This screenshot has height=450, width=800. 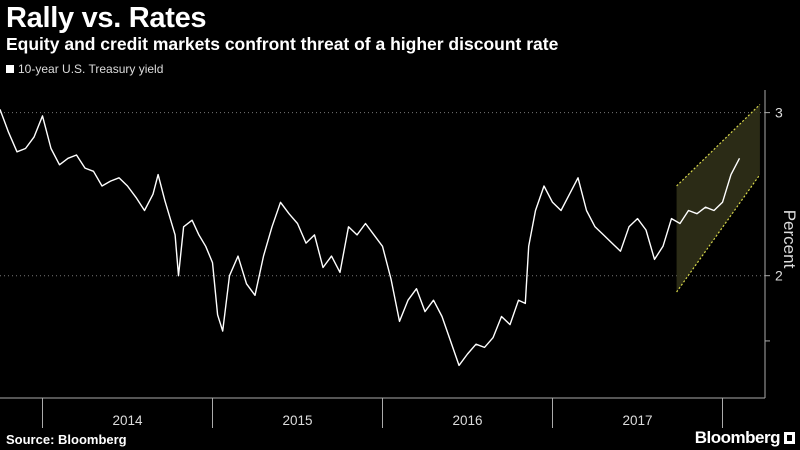 What do you see at coordinates (789, 438) in the screenshot?
I see `bloomberg-icon` at bounding box center [789, 438].